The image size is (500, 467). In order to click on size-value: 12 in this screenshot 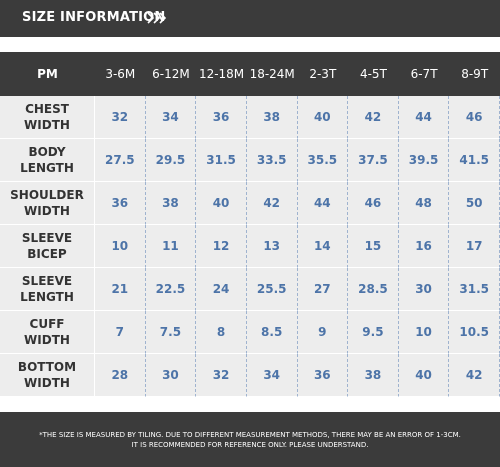, I will do `click(221, 246)`.